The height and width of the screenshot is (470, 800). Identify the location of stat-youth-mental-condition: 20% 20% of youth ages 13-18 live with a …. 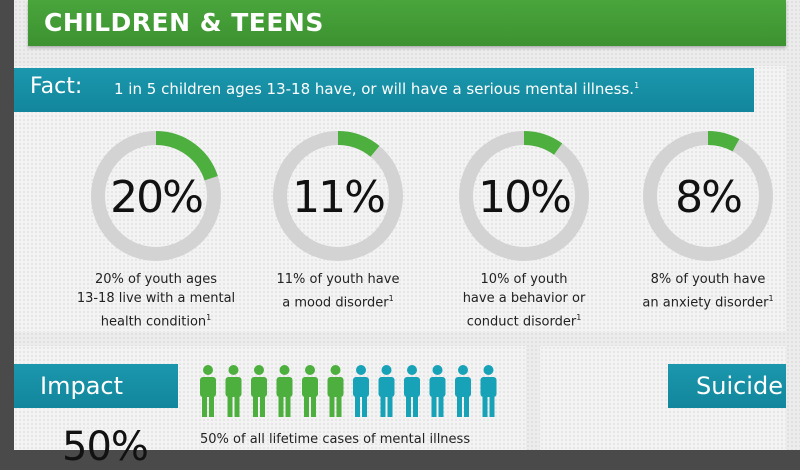
(156, 229).